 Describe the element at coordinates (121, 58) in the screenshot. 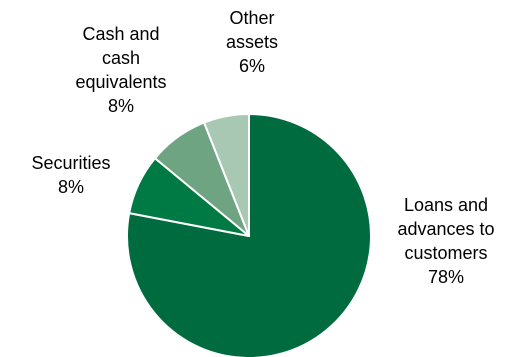

I see `slice-label-line-2-1: cash` at that location.